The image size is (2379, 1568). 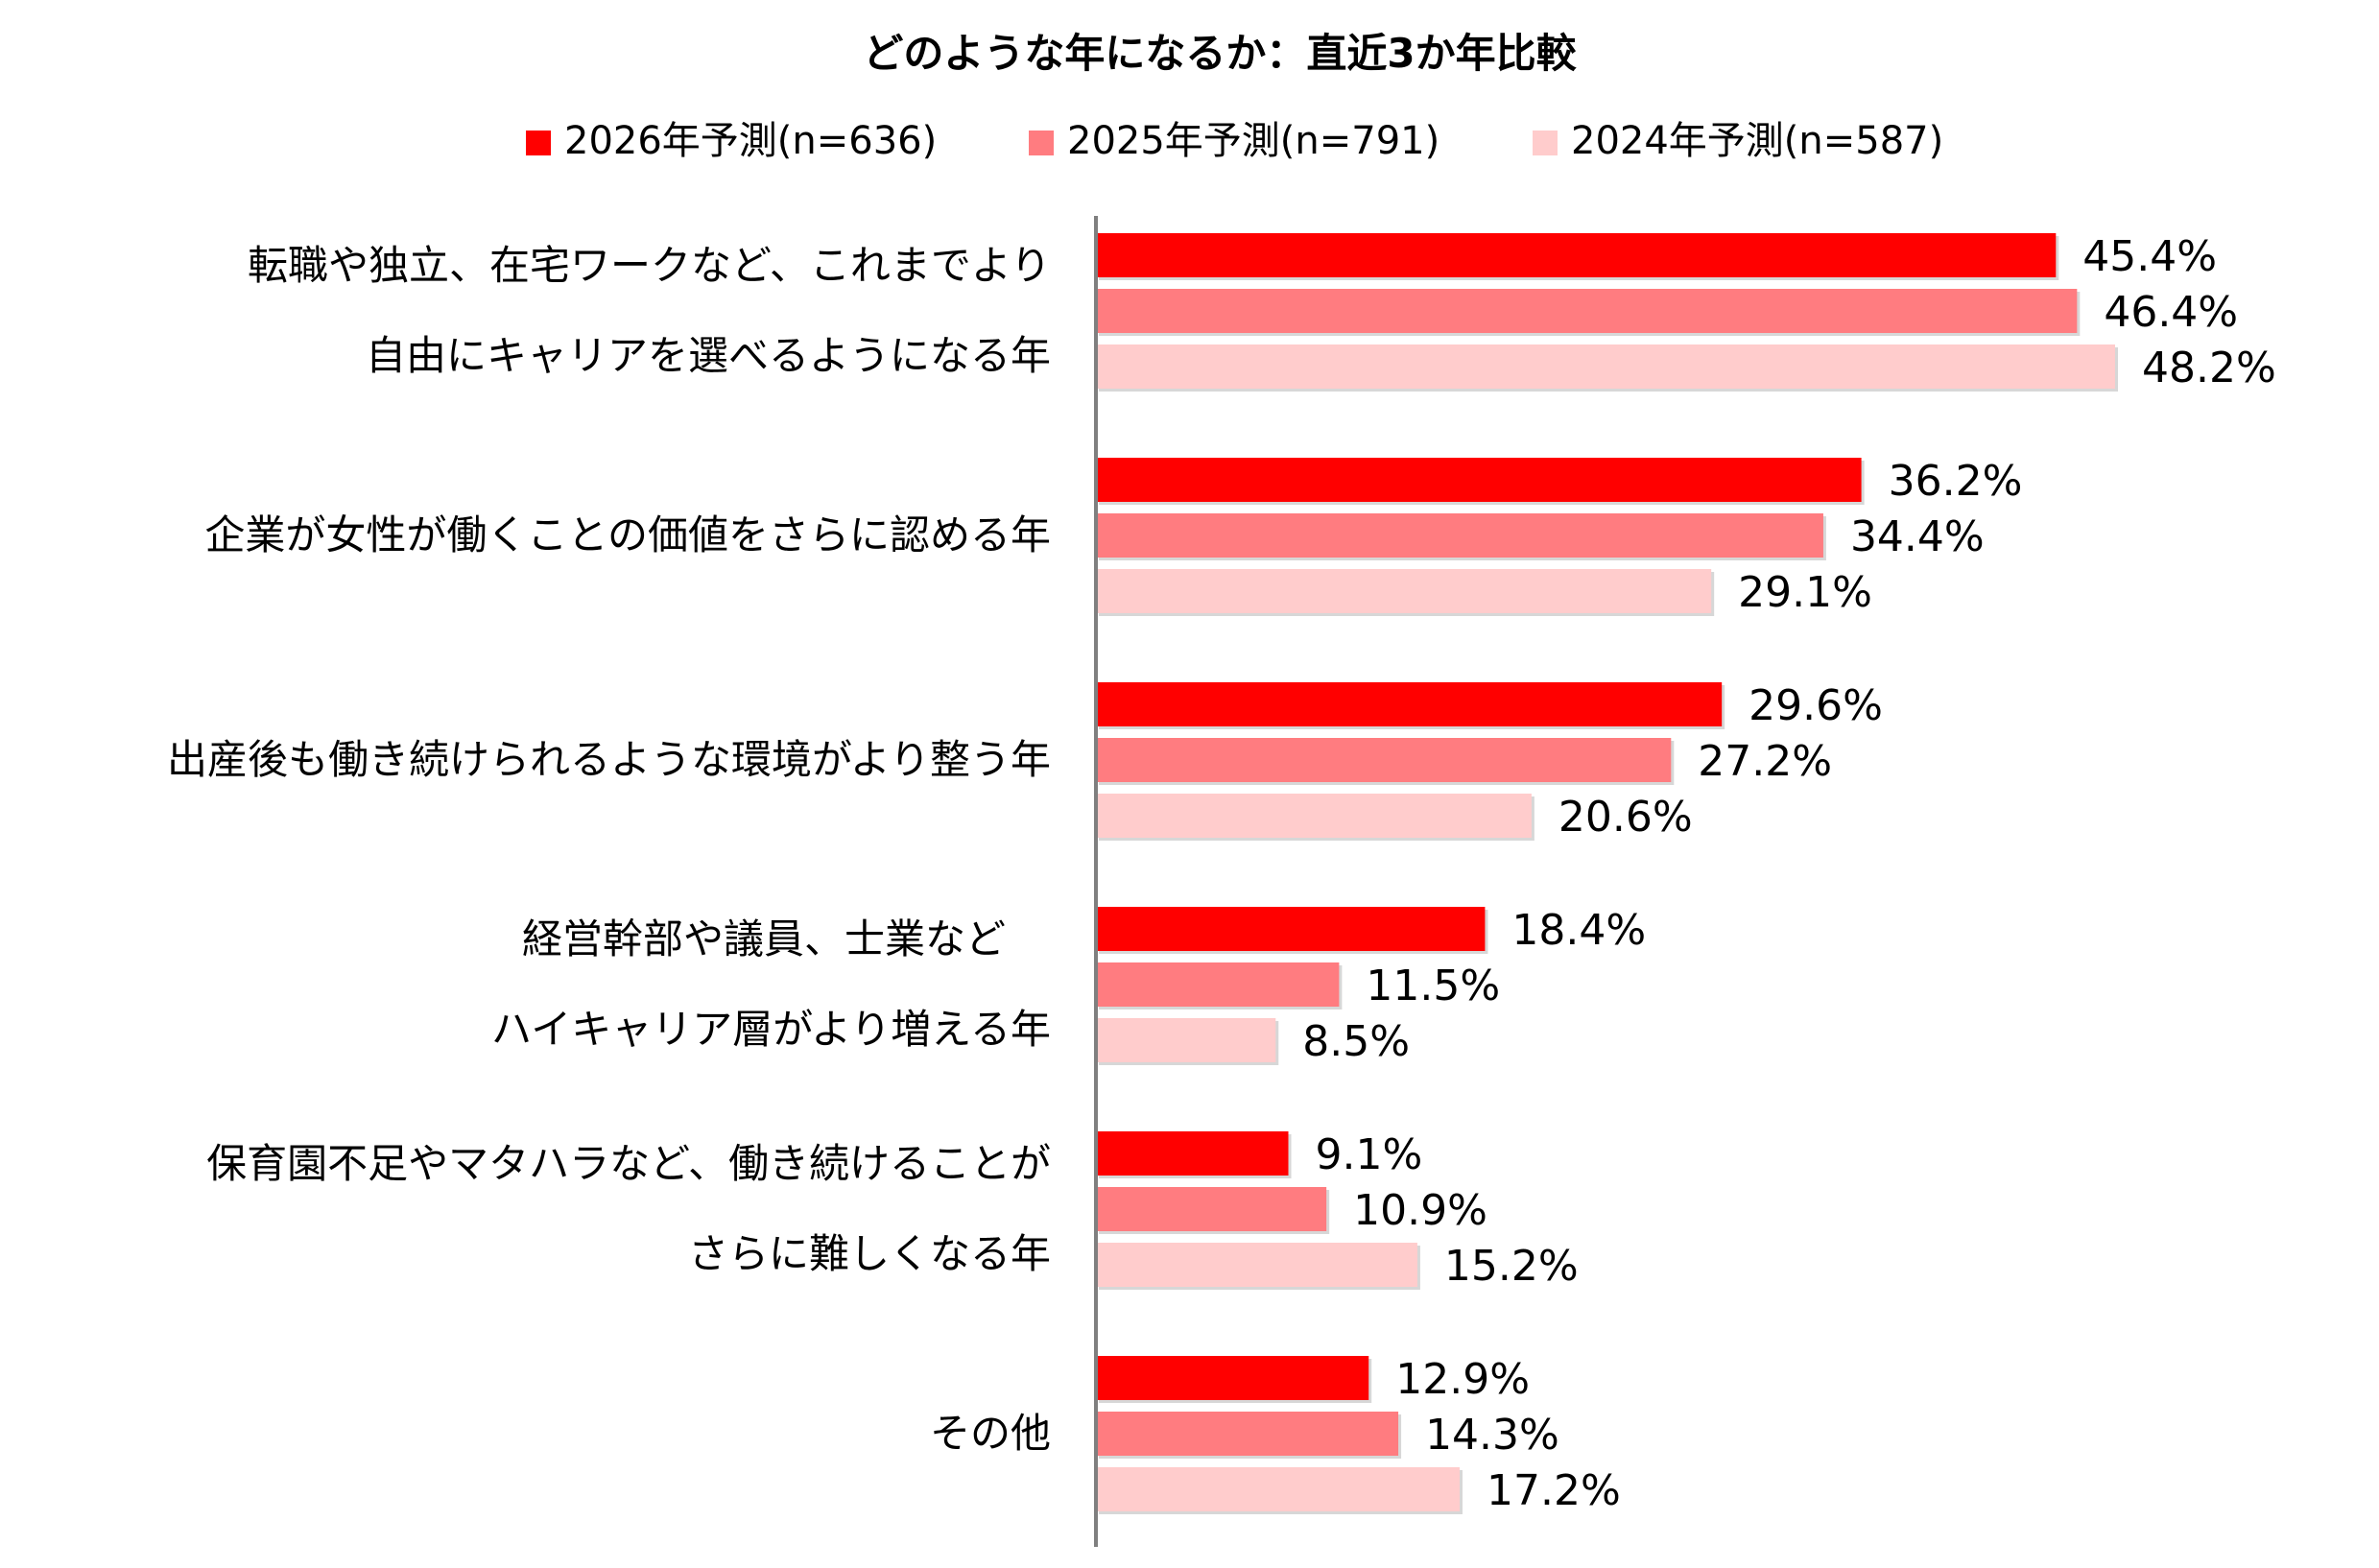 What do you see at coordinates (628, 1163) in the screenshot?
I see `category-label: 保育園不足やマタハラなど、働き続けることが` at bounding box center [628, 1163].